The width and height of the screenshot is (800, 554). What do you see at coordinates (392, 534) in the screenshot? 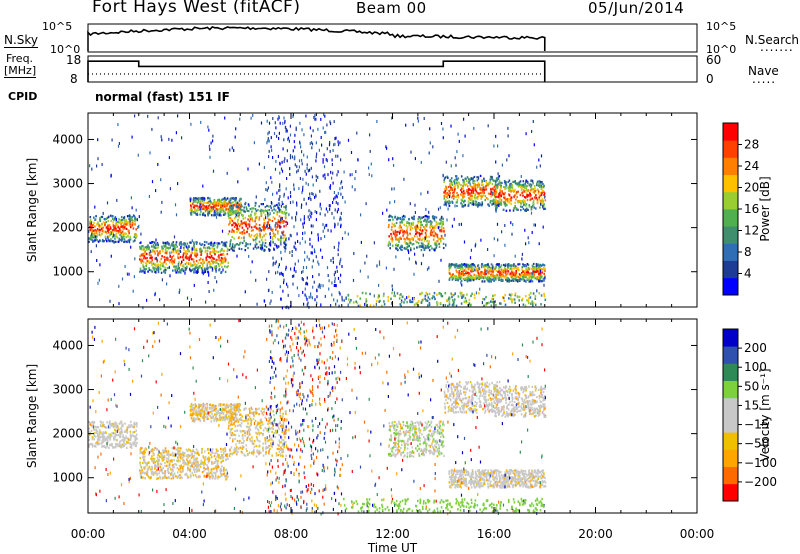
I see `xtick-label-3: 12:00` at bounding box center [392, 534].